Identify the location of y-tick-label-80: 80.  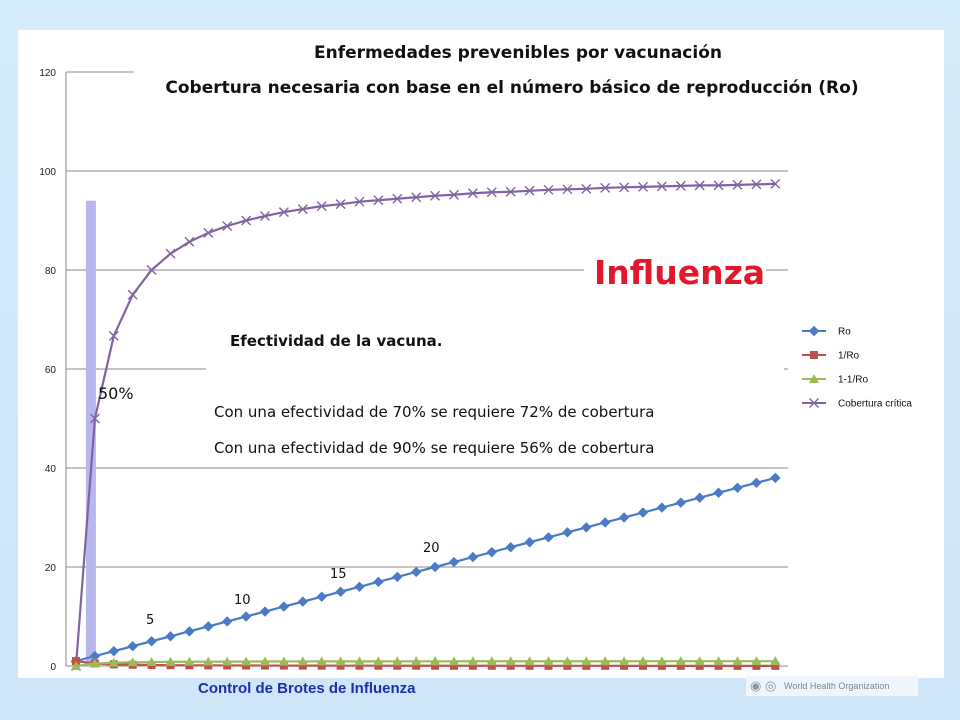
(51, 271).